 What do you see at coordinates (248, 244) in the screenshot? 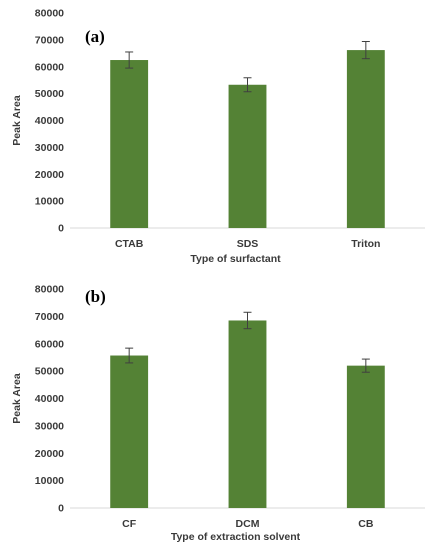
I see `category-label: SDS` at bounding box center [248, 244].